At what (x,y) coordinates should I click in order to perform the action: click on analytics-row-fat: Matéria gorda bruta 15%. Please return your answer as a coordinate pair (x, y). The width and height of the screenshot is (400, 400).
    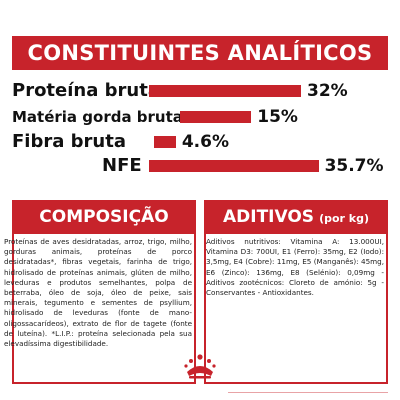
    Looking at the image, I should click on (200, 117).